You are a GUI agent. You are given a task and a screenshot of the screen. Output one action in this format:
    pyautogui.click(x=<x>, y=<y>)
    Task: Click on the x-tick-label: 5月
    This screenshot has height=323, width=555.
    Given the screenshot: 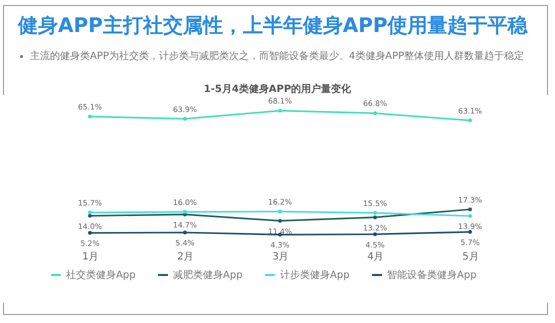 What is the action you would take?
    pyautogui.click(x=470, y=257)
    